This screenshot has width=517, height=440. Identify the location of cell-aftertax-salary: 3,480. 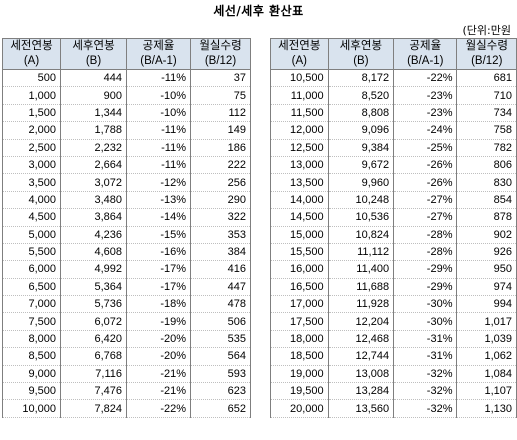
(93, 200).